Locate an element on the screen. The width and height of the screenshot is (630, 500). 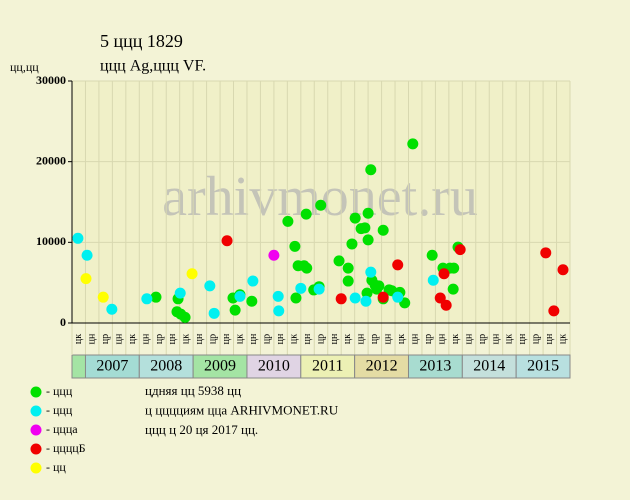
year-label: 2008 is located at coordinates (166, 366).